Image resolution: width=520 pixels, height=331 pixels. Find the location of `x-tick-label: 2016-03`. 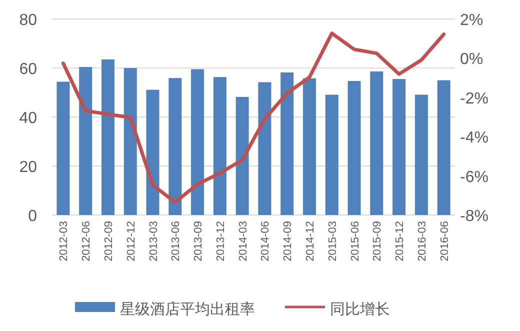

x-tick-label: 2016-03 is located at coordinates (422, 241).